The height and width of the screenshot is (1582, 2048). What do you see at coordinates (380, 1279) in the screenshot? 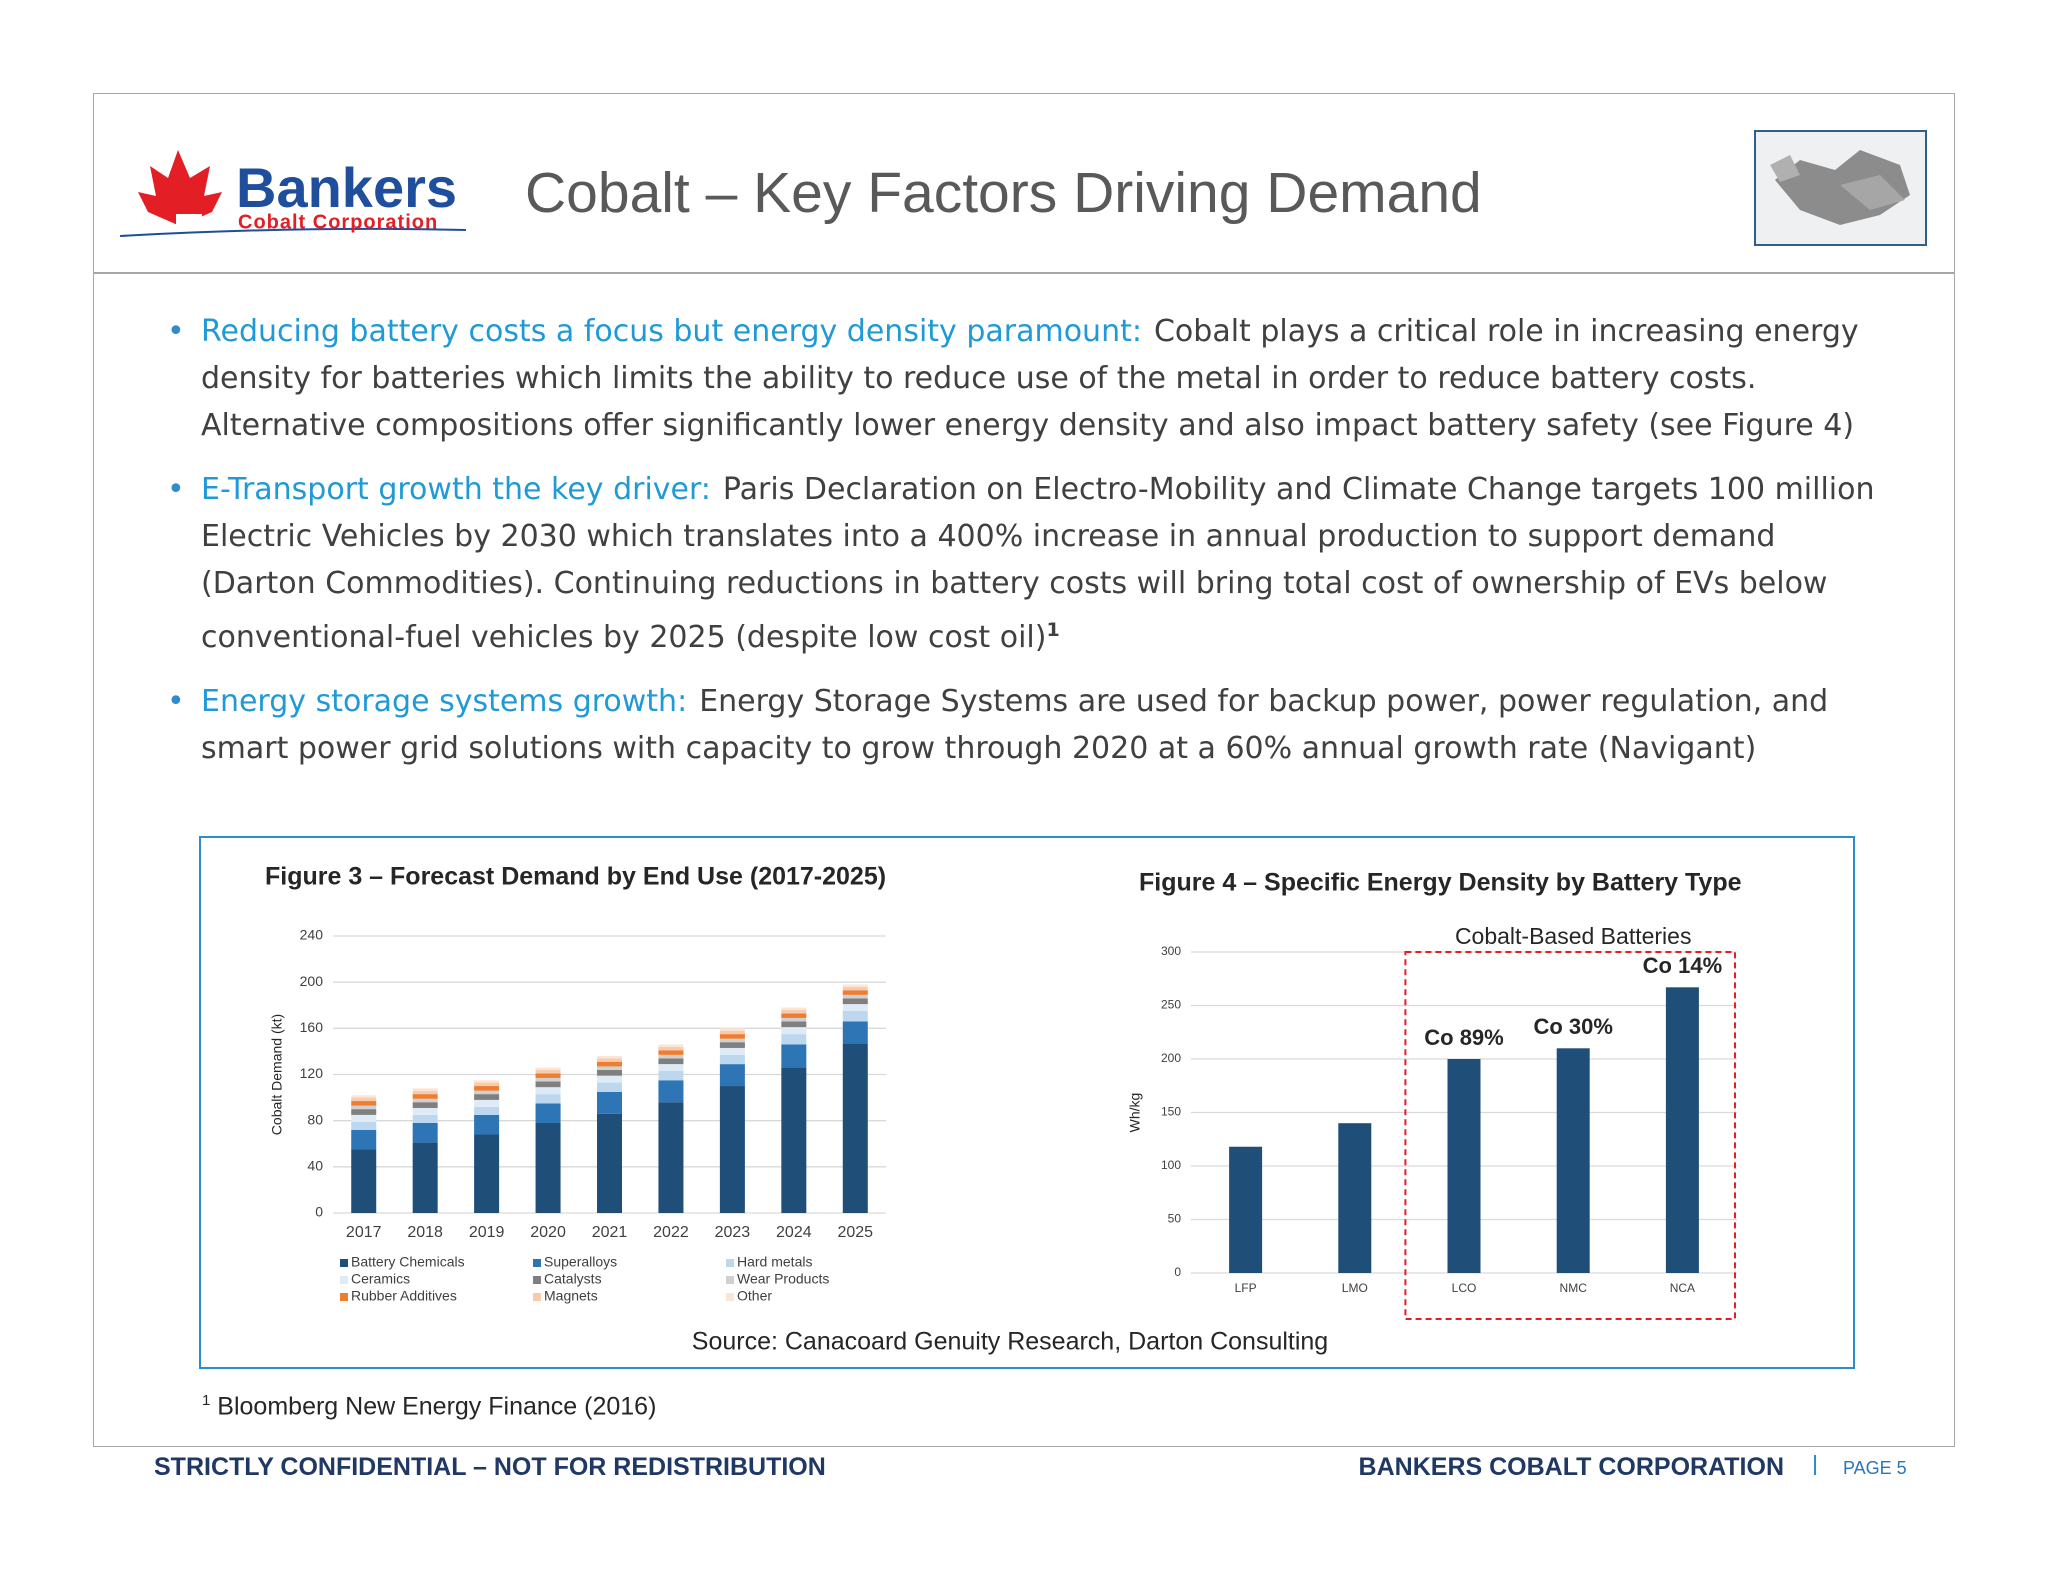
I see `legend-label: Ceramics` at bounding box center [380, 1279].